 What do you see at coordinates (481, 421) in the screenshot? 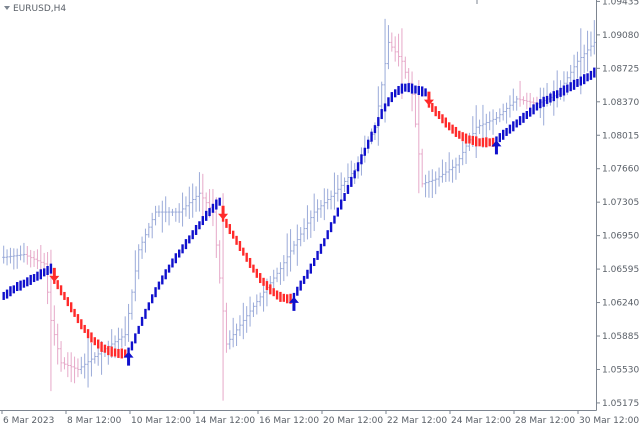
I see `x-tick-label: 24 Mar 12:00` at bounding box center [481, 421].